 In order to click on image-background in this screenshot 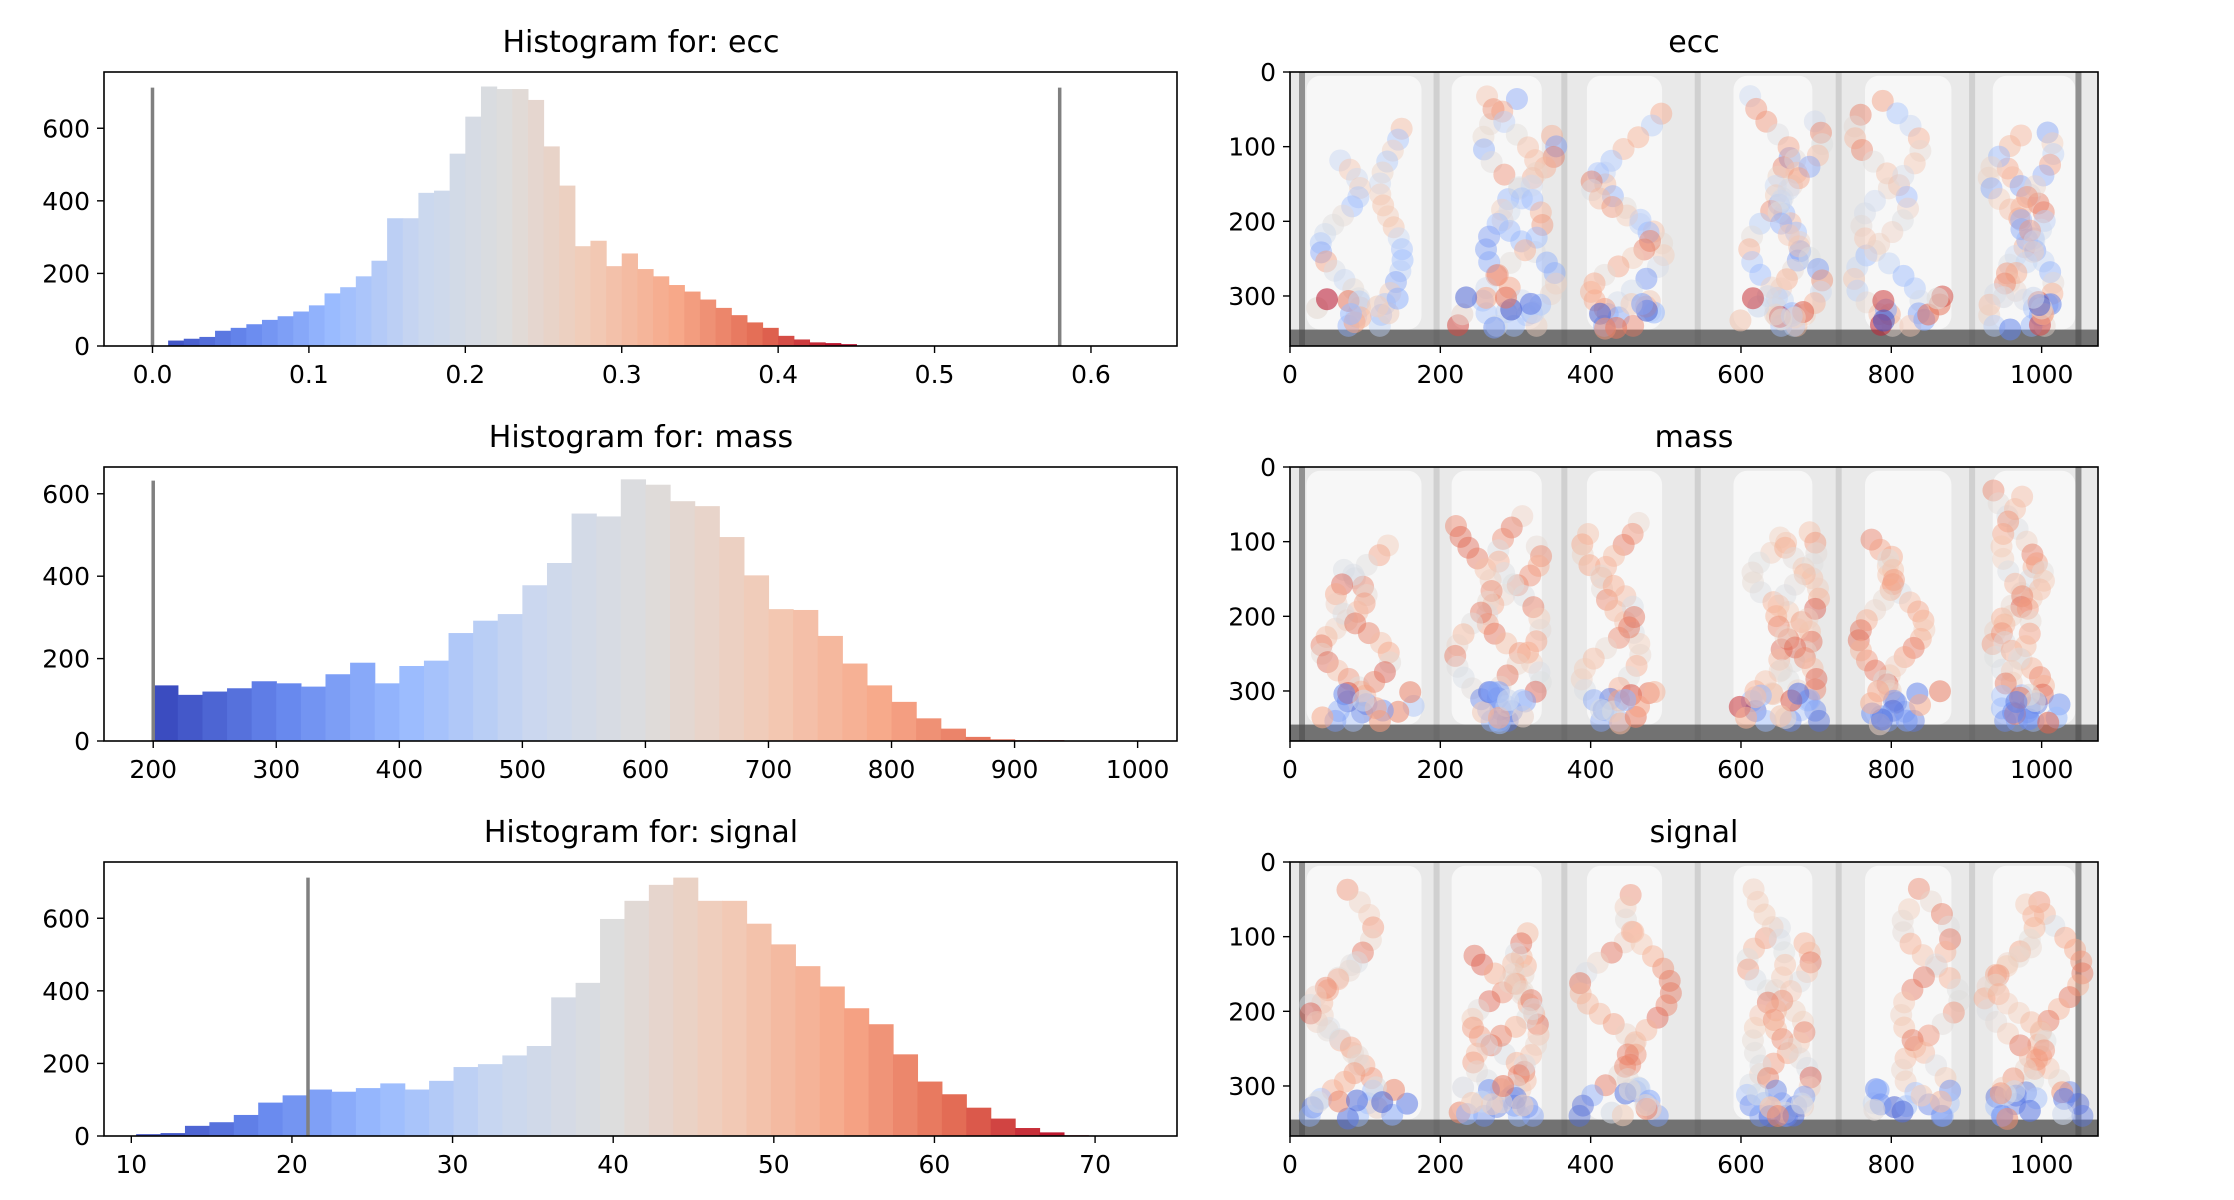, I will do `click(1694, 604)`.